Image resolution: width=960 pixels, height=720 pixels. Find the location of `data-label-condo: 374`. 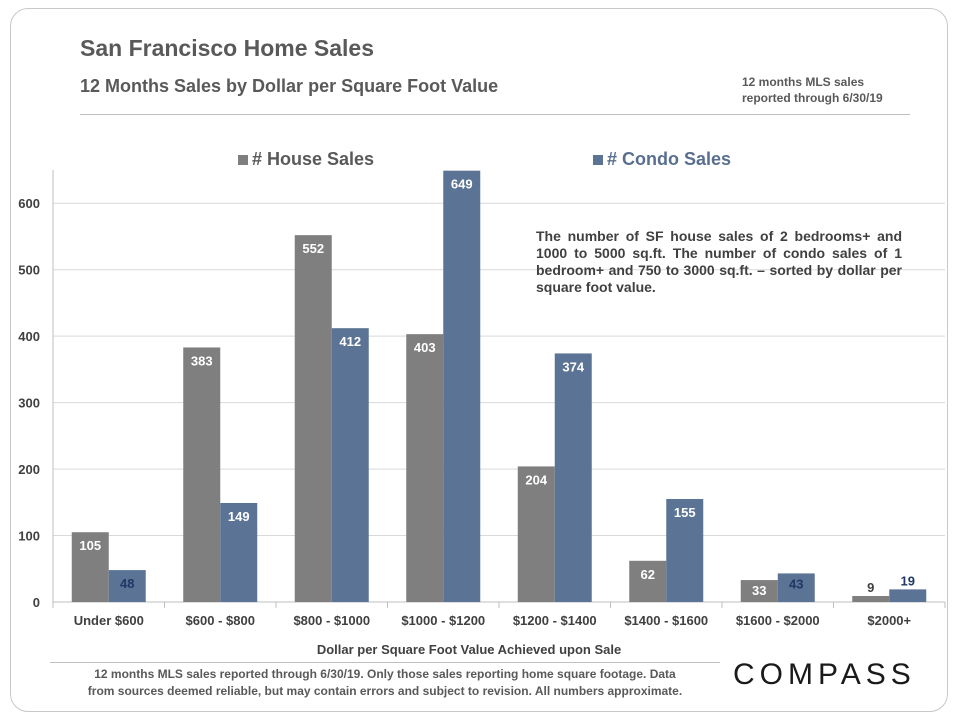

data-label-condo: 374 is located at coordinates (573, 366).